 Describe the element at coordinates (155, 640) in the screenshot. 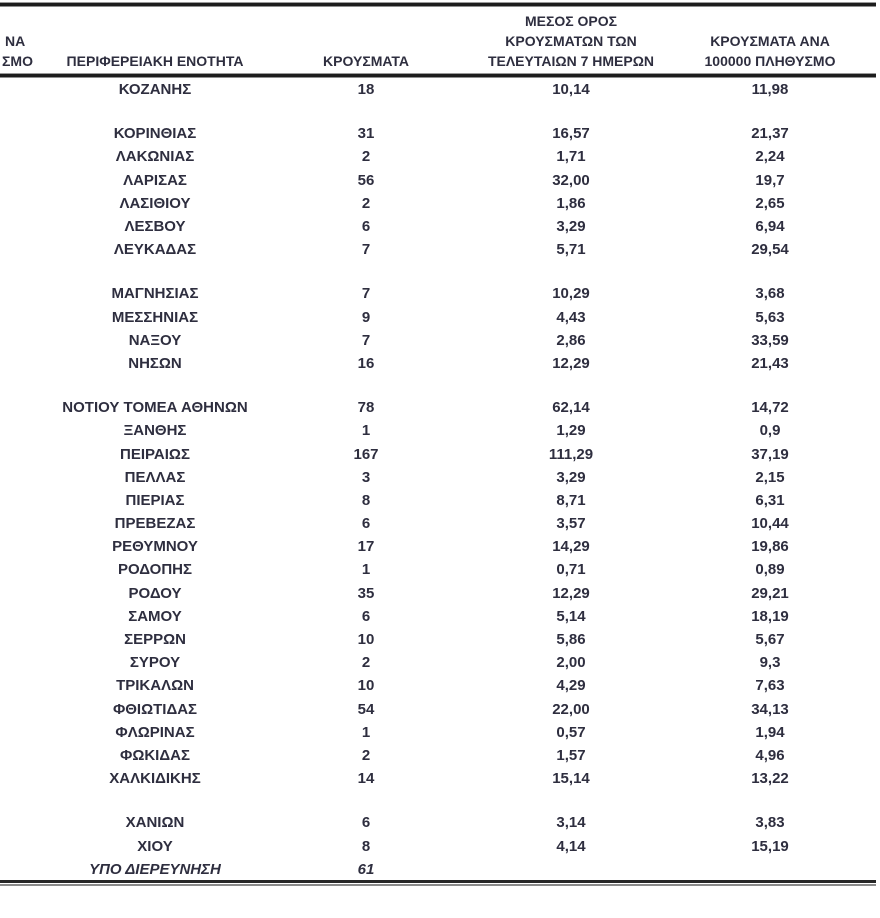

I see `region-cell: ΣΕΡΡΩΝ` at that location.